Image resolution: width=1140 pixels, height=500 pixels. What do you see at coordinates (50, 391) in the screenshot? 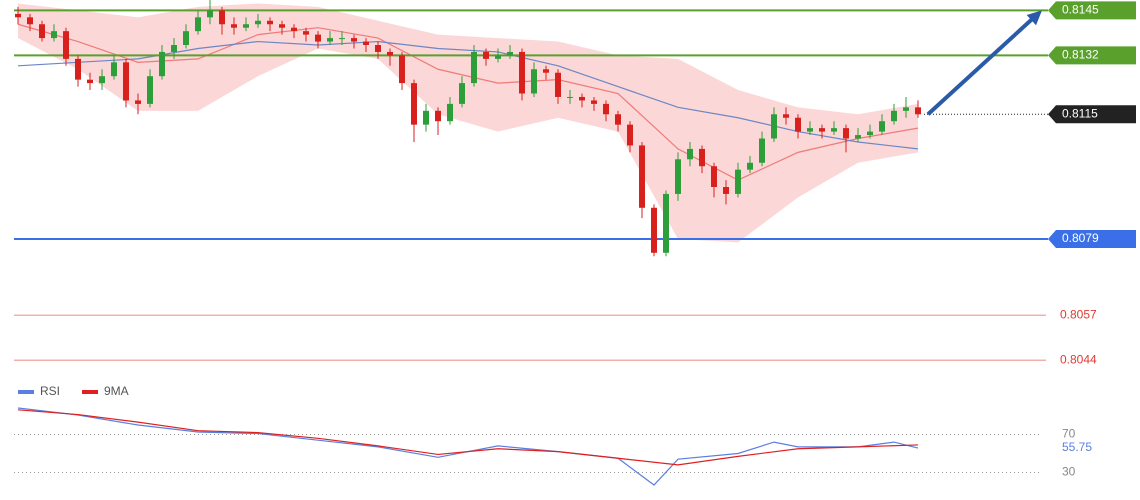
I see `legend-label: RSI` at bounding box center [50, 391].